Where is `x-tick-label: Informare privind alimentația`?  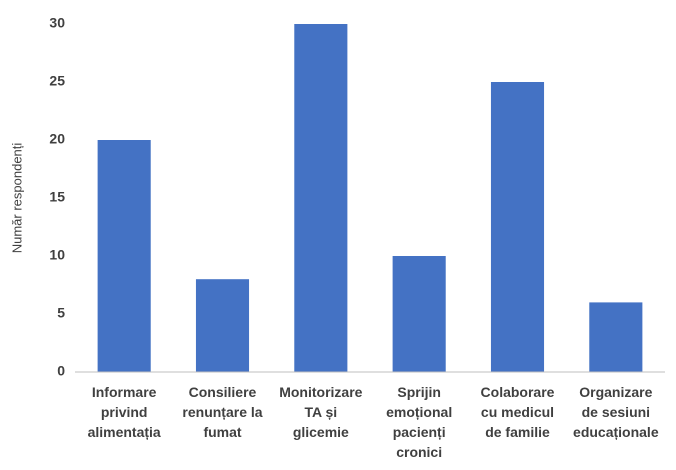 x-tick-label: Informare privind alimentația is located at coordinates (124, 412).